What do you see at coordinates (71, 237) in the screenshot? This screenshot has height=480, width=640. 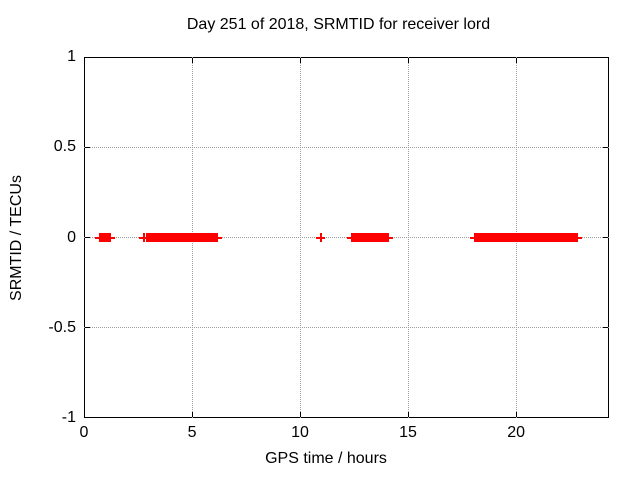 I see `y-tick-label: 0` at bounding box center [71, 237].